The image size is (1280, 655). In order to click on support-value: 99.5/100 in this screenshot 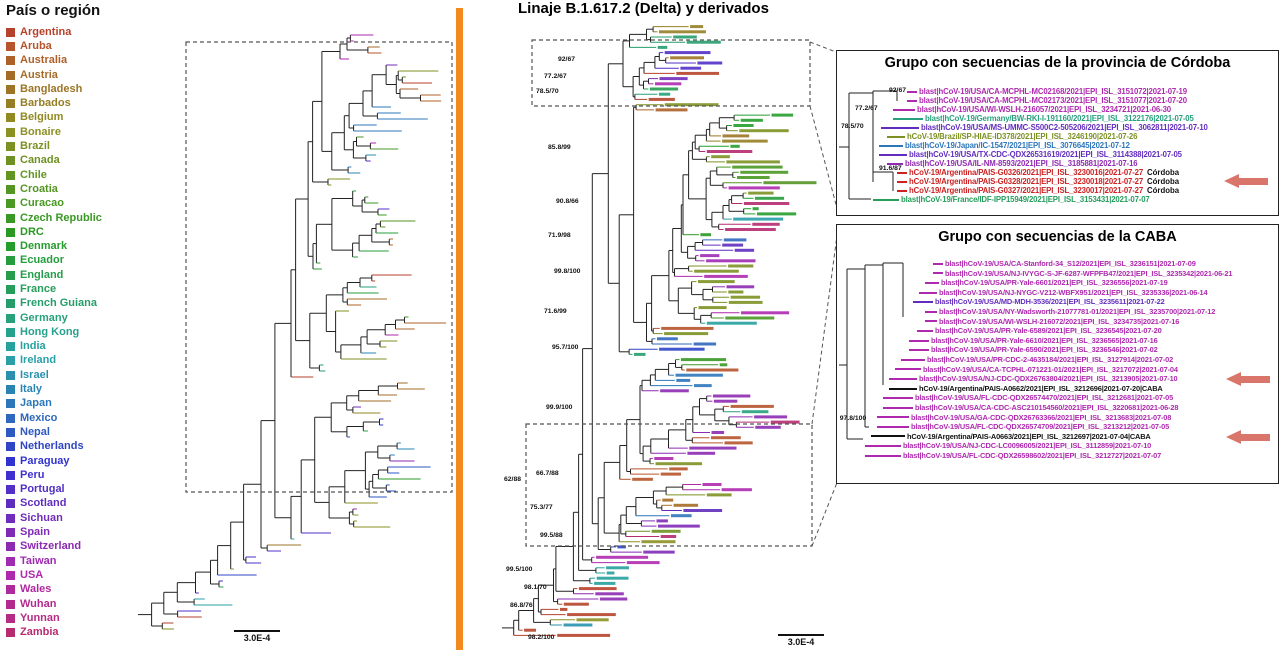, I will do `click(519, 569)`.